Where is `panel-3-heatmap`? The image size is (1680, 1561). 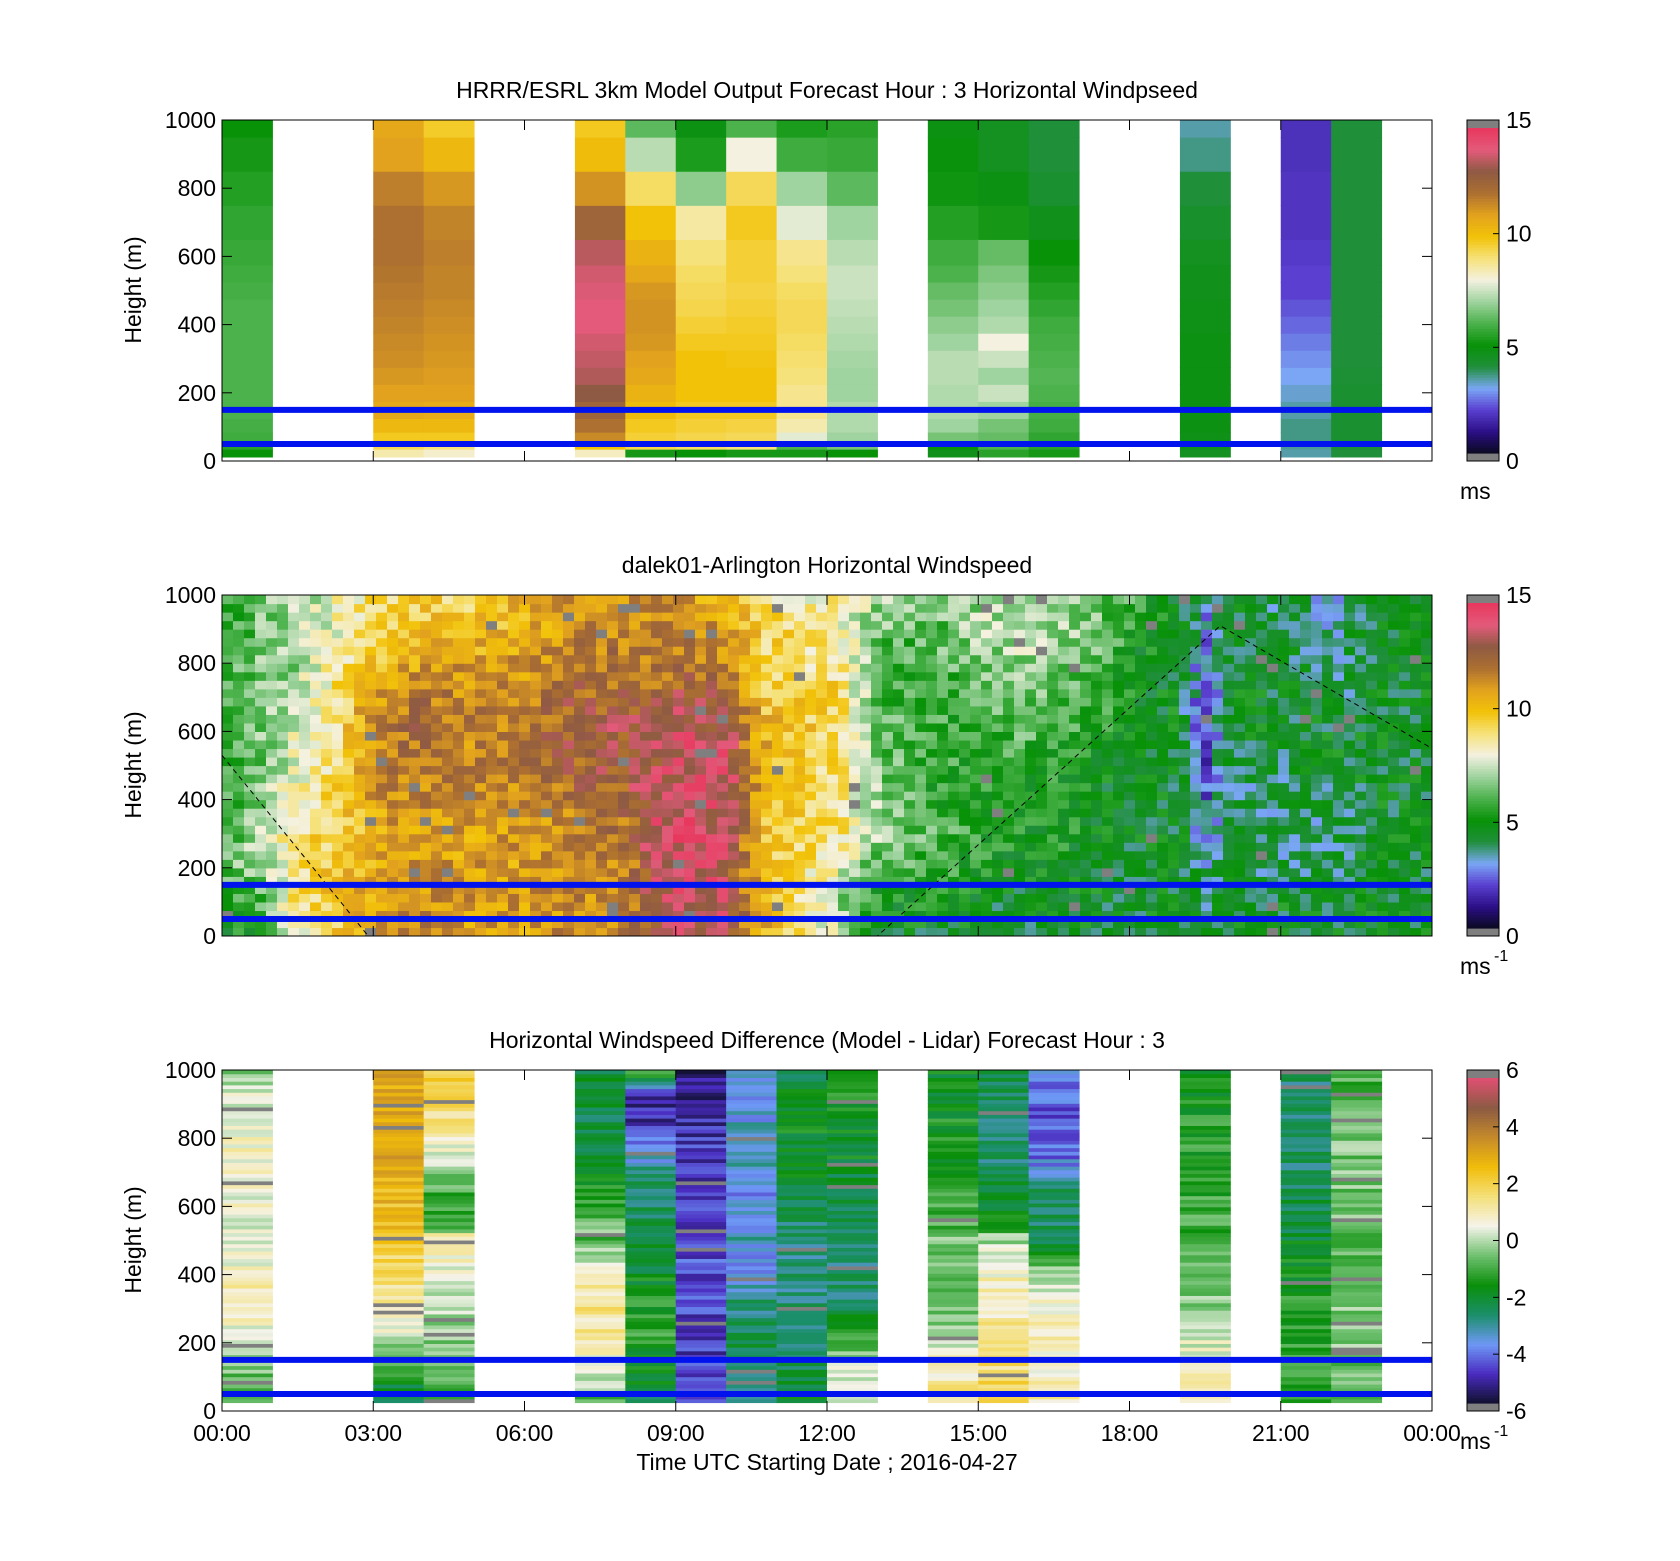 panel-3-heatmap is located at coordinates (802, 1237).